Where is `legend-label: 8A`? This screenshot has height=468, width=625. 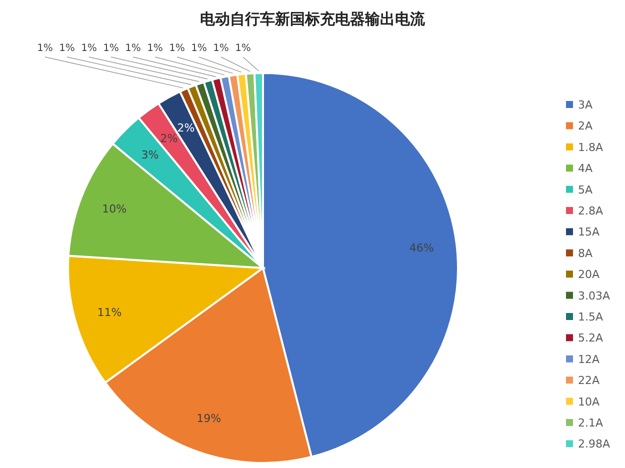
legend-label: 8A is located at coordinates (585, 253).